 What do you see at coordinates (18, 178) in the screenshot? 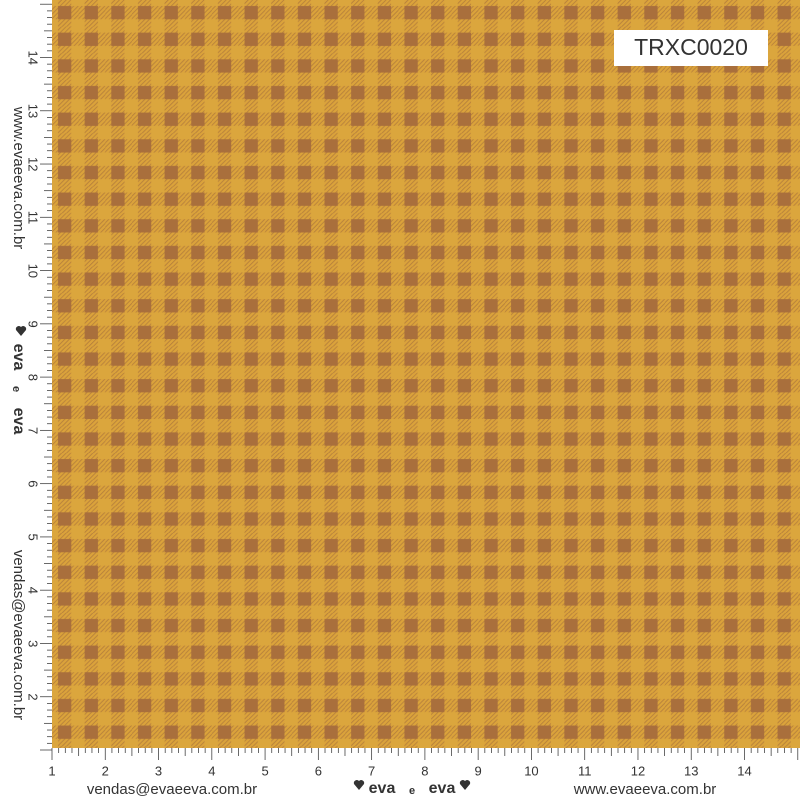
I see `left-website: www.evaeeva.com.br` at bounding box center [18, 178].